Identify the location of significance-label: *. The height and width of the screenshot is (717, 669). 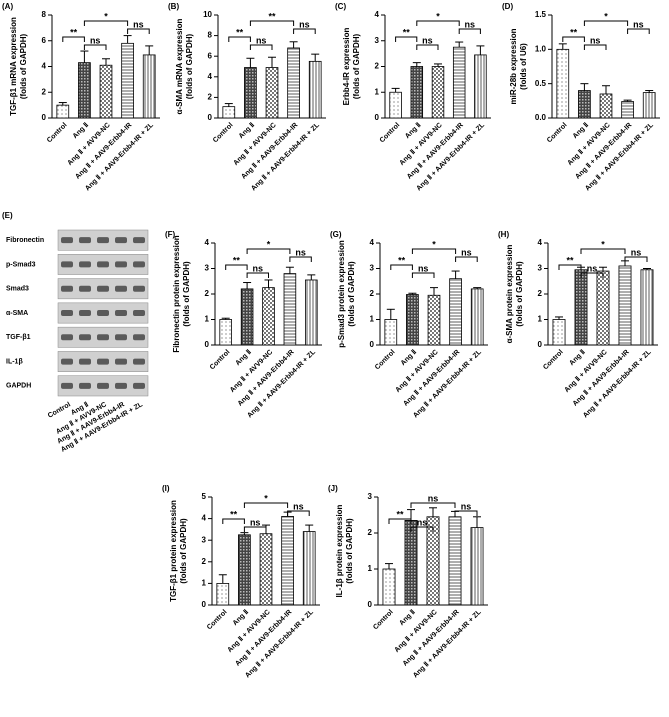
(603, 244).